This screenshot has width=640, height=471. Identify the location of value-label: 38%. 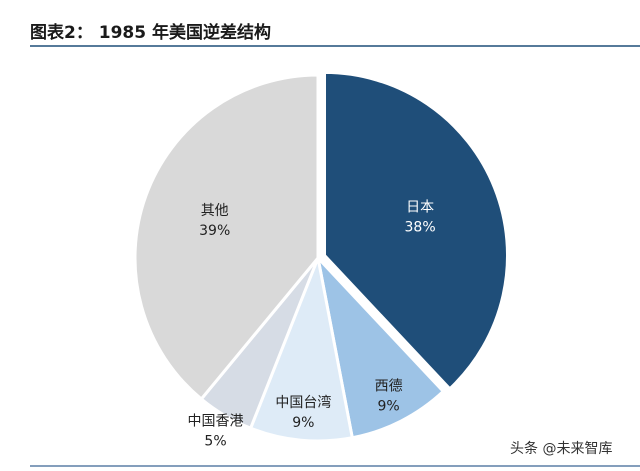
(420, 228).